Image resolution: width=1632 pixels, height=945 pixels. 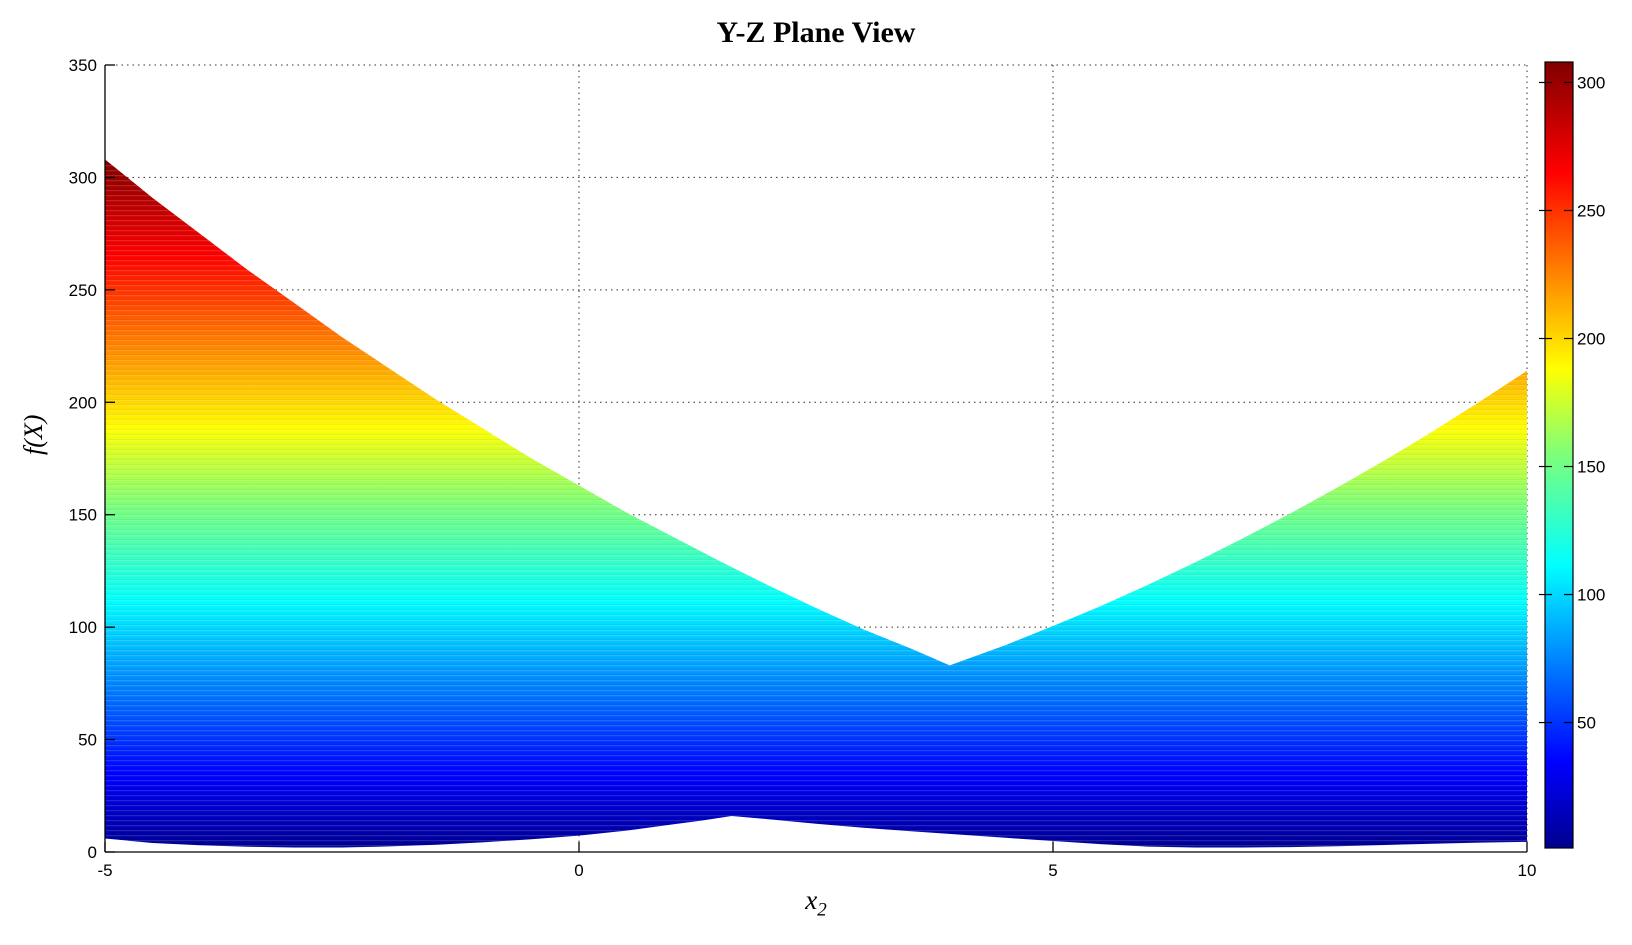 What do you see at coordinates (83, 65) in the screenshot?
I see `y-tick-label: 350` at bounding box center [83, 65].